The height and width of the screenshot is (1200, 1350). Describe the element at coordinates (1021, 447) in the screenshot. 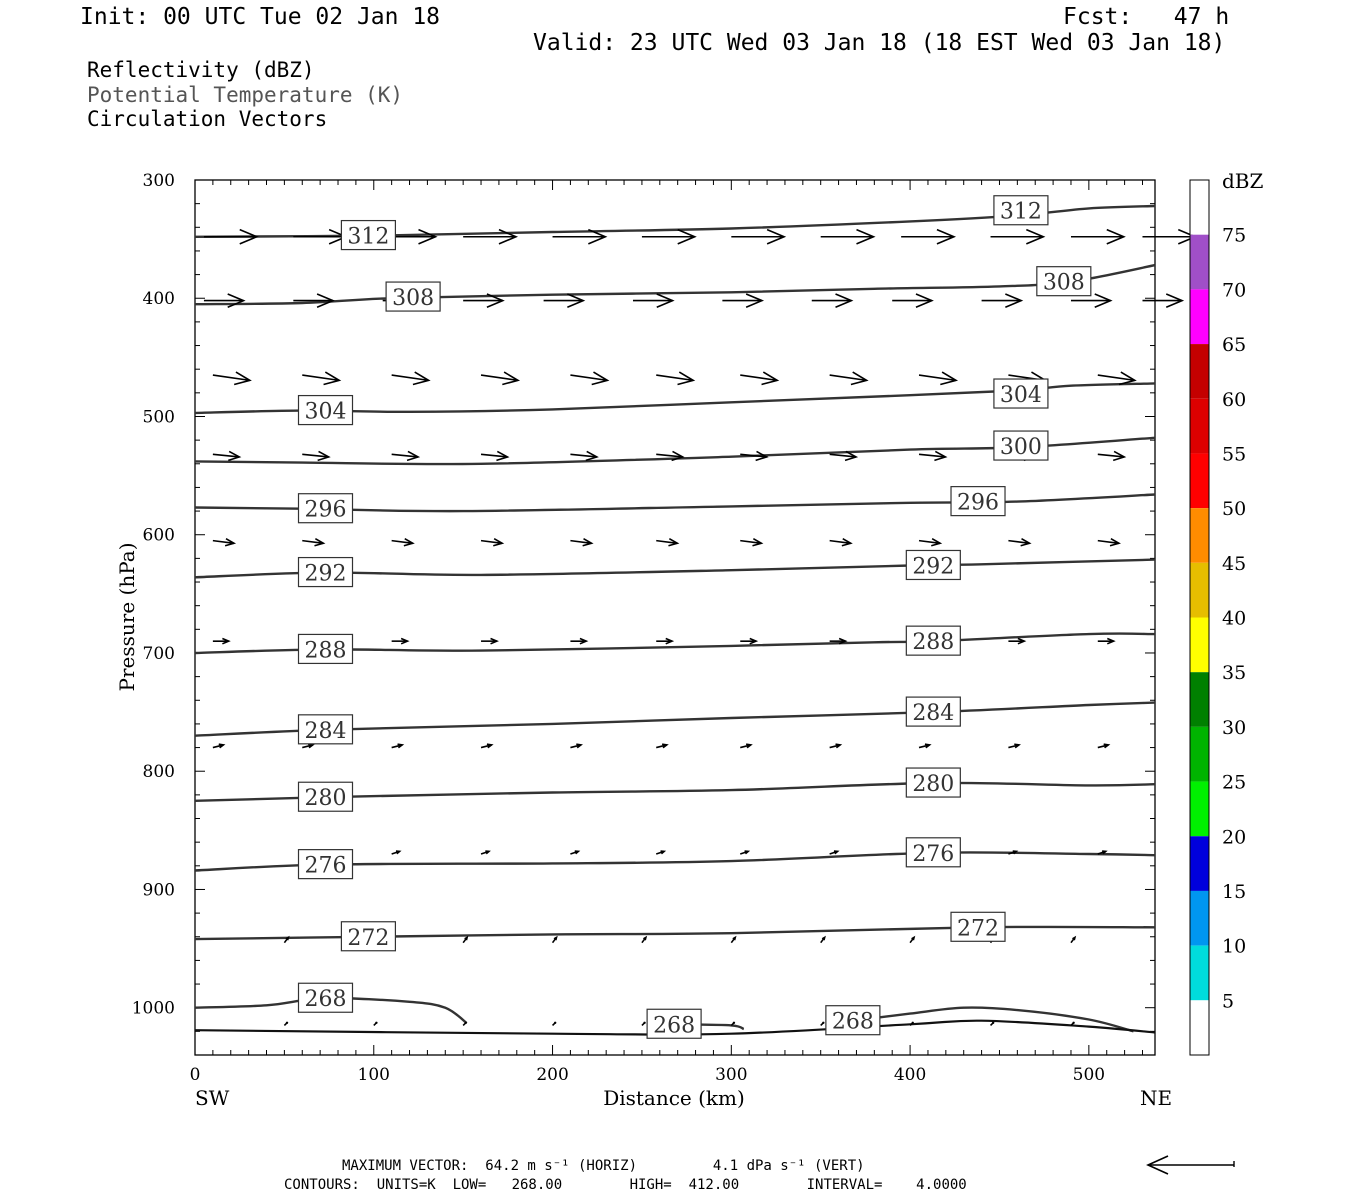

I see `svg-text: 300` at that location.